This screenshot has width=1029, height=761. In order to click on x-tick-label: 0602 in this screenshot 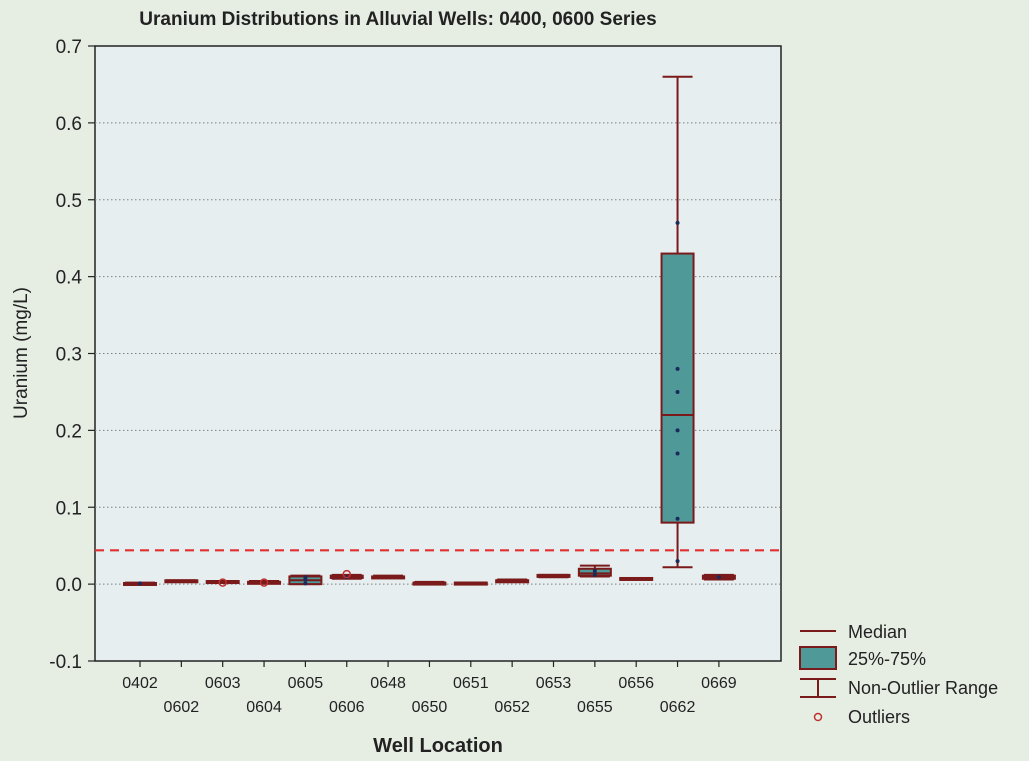, I will do `click(182, 707)`.